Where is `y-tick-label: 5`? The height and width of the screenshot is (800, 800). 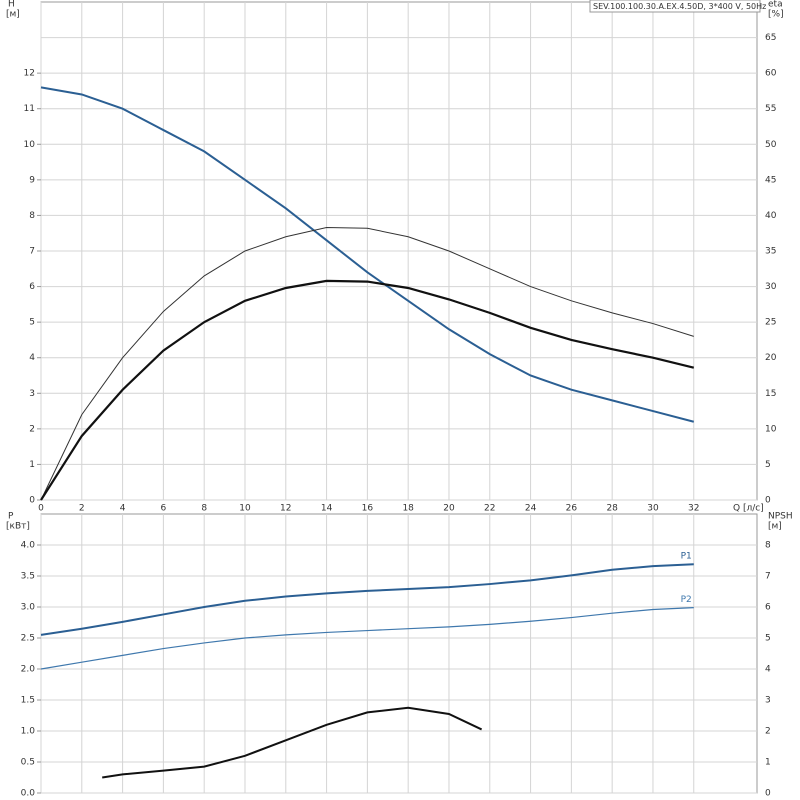 y-tick-label: 5 is located at coordinates (32, 323).